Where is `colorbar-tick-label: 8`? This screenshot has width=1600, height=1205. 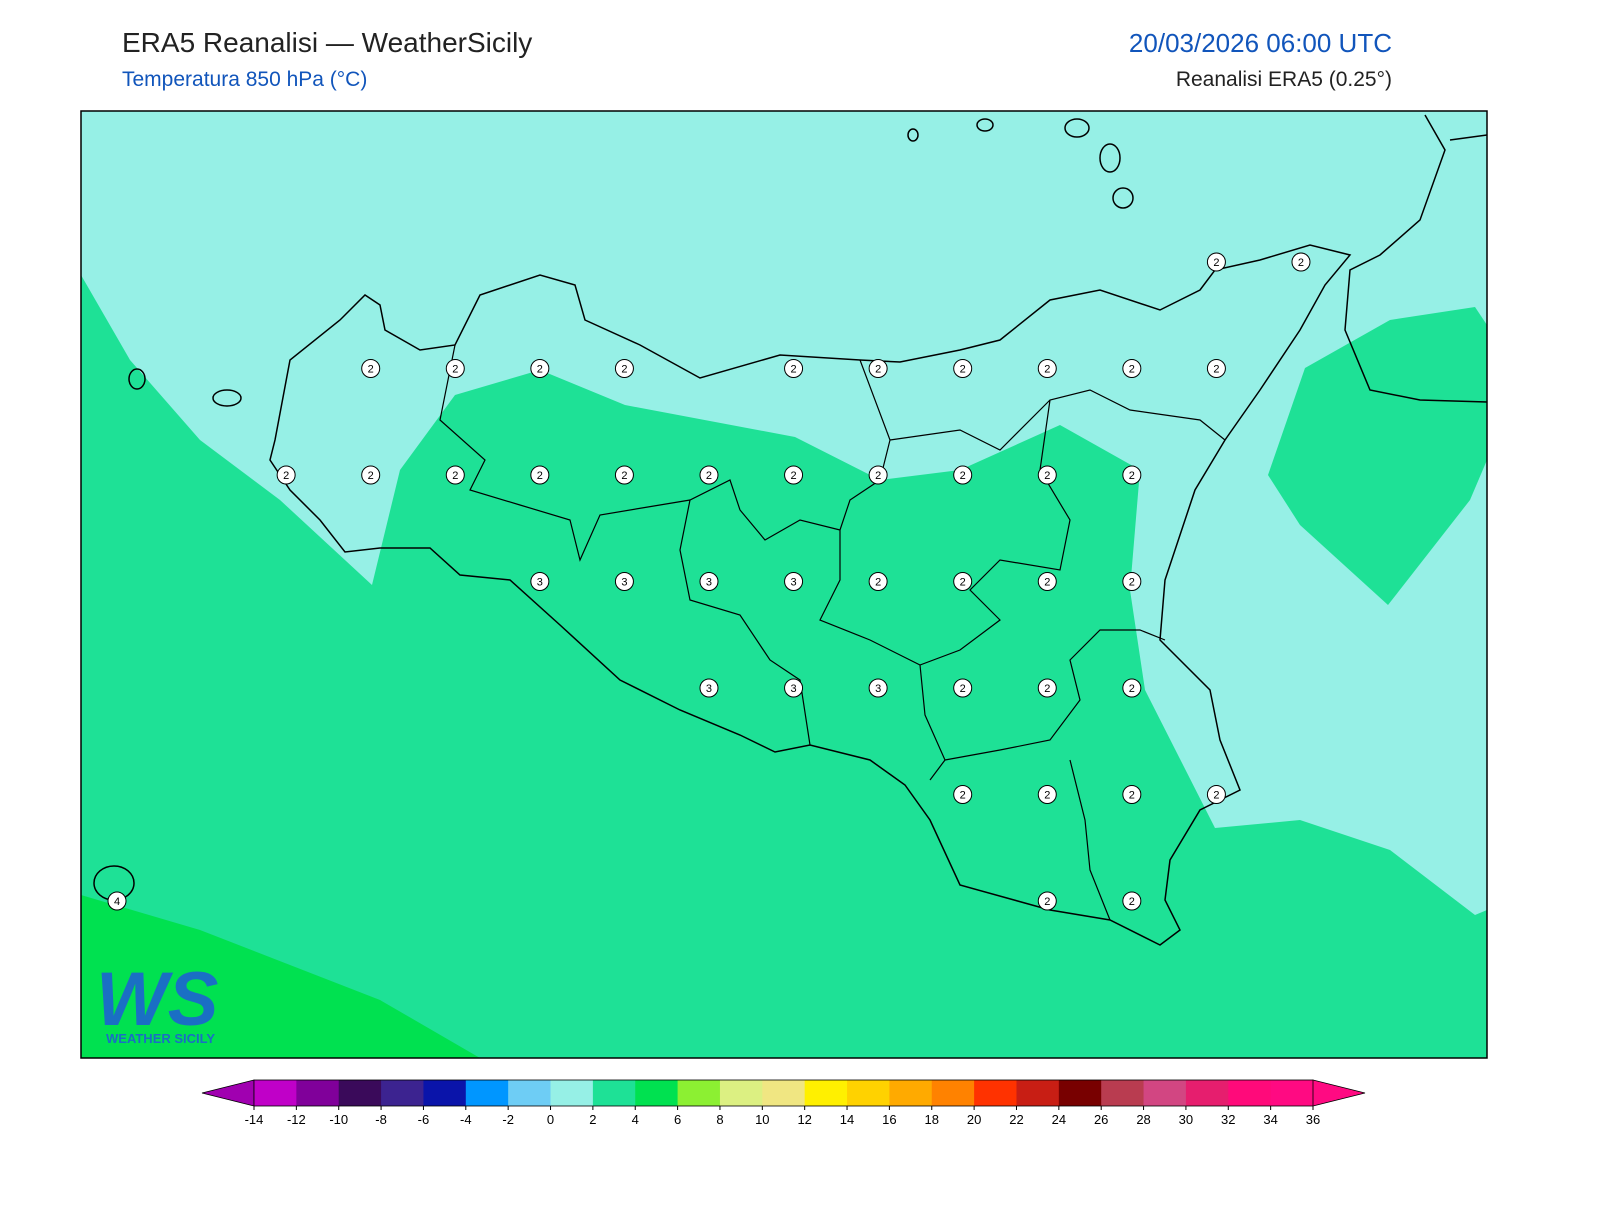 colorbar-tick-label: 8 is located at coordinates (719, 1119).